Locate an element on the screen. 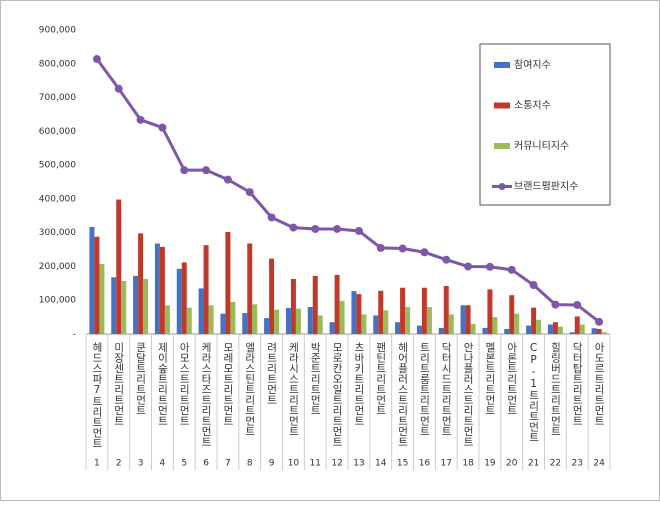  rank-label: 21 is located at coordinates (533, 464).